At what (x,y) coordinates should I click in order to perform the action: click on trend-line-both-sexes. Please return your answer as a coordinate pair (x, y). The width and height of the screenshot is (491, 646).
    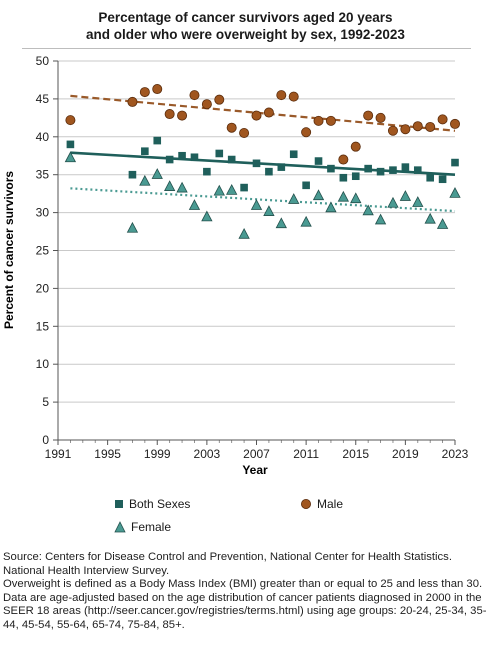
    Looking at the image, I should click on (263, 163).